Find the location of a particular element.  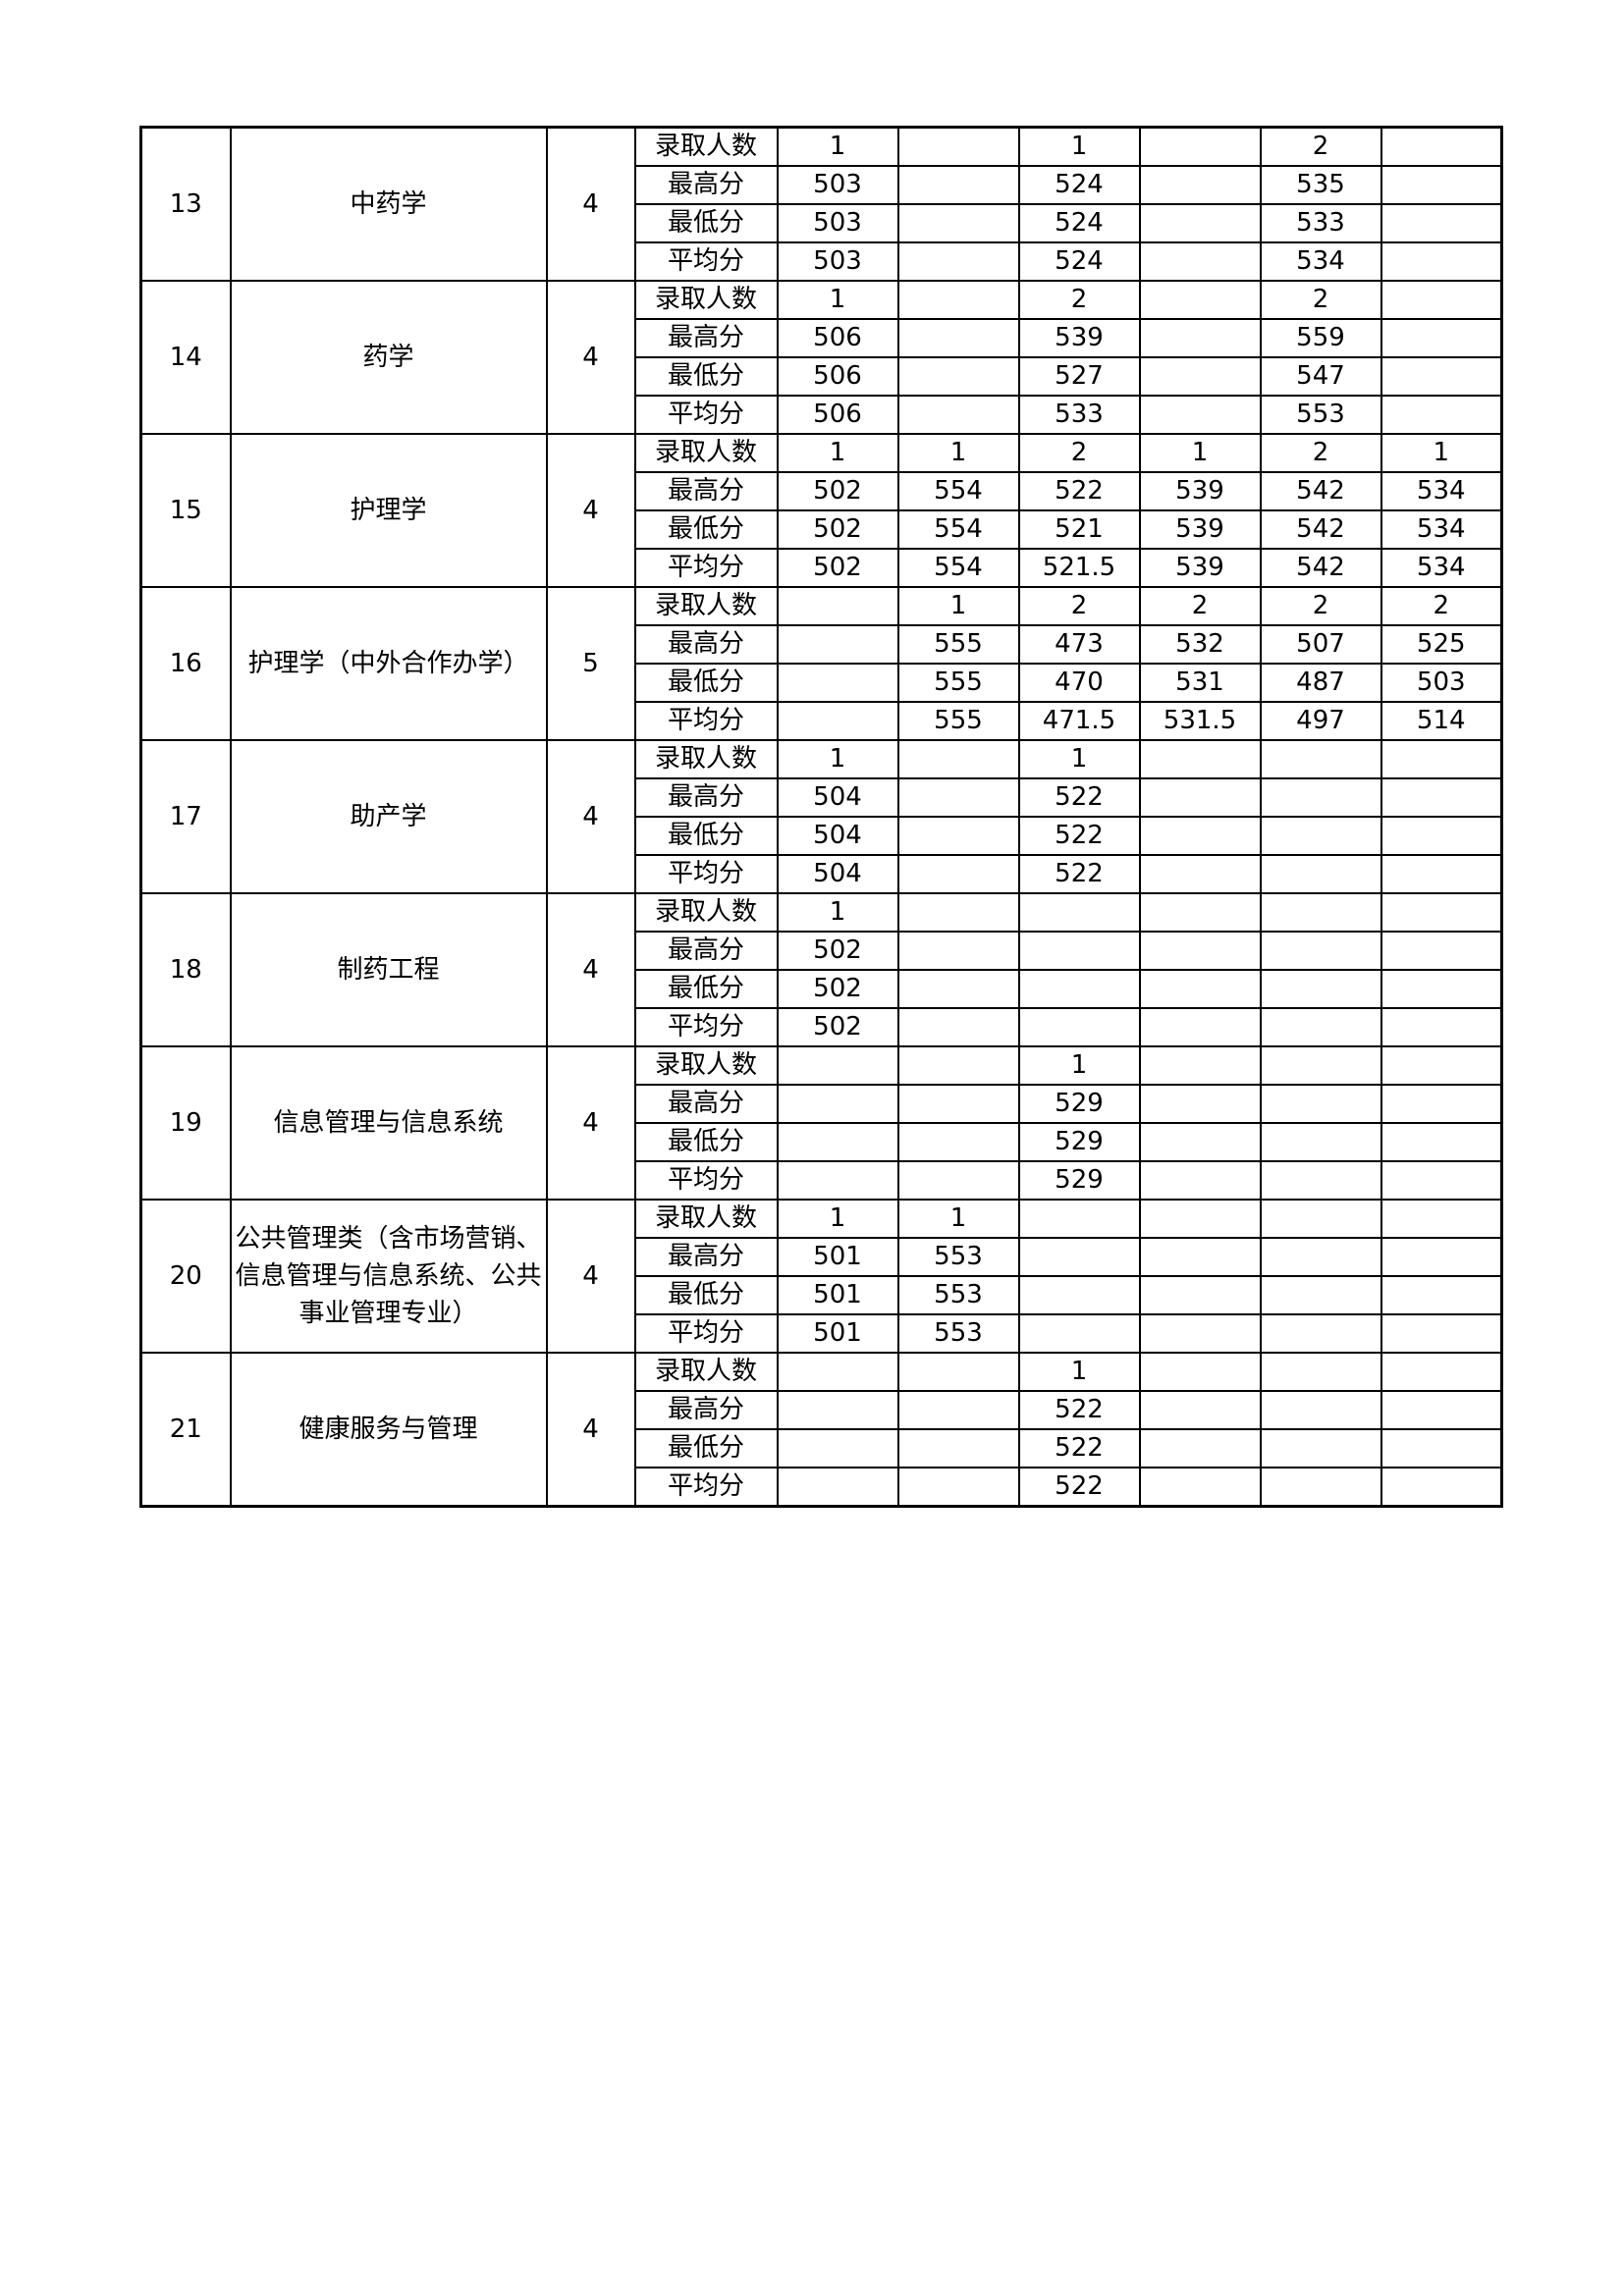

table-row: 平均分 502 is located at coordinates (822, 1027).